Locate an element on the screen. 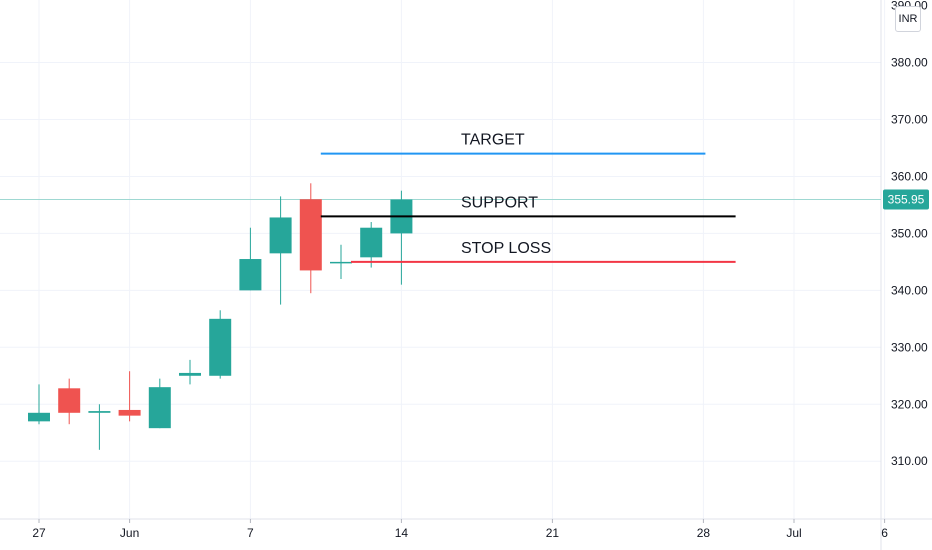 The width and height of the screenshot is (932, 550). x-tick-label: Jun is located at coordinates (129, 533).